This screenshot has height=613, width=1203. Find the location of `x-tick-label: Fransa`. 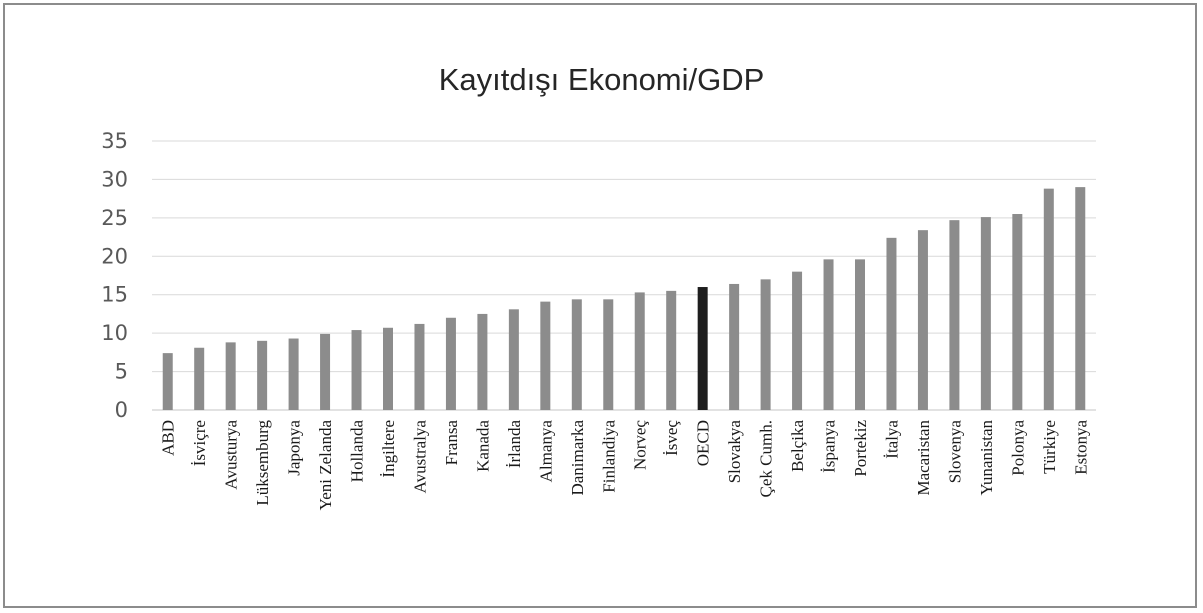

x-tick-label: Fransa is located at coordinates (451, 443).